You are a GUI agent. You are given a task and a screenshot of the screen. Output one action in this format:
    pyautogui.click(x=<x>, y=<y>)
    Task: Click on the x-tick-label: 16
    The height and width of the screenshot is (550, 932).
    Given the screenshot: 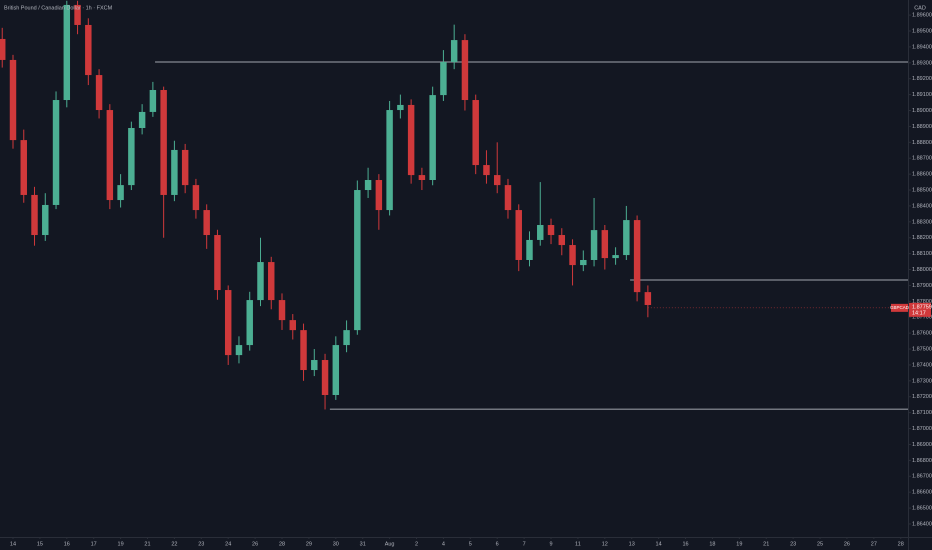 What is the action you would take?
    pyautogui.click(x=67, y=544)
    